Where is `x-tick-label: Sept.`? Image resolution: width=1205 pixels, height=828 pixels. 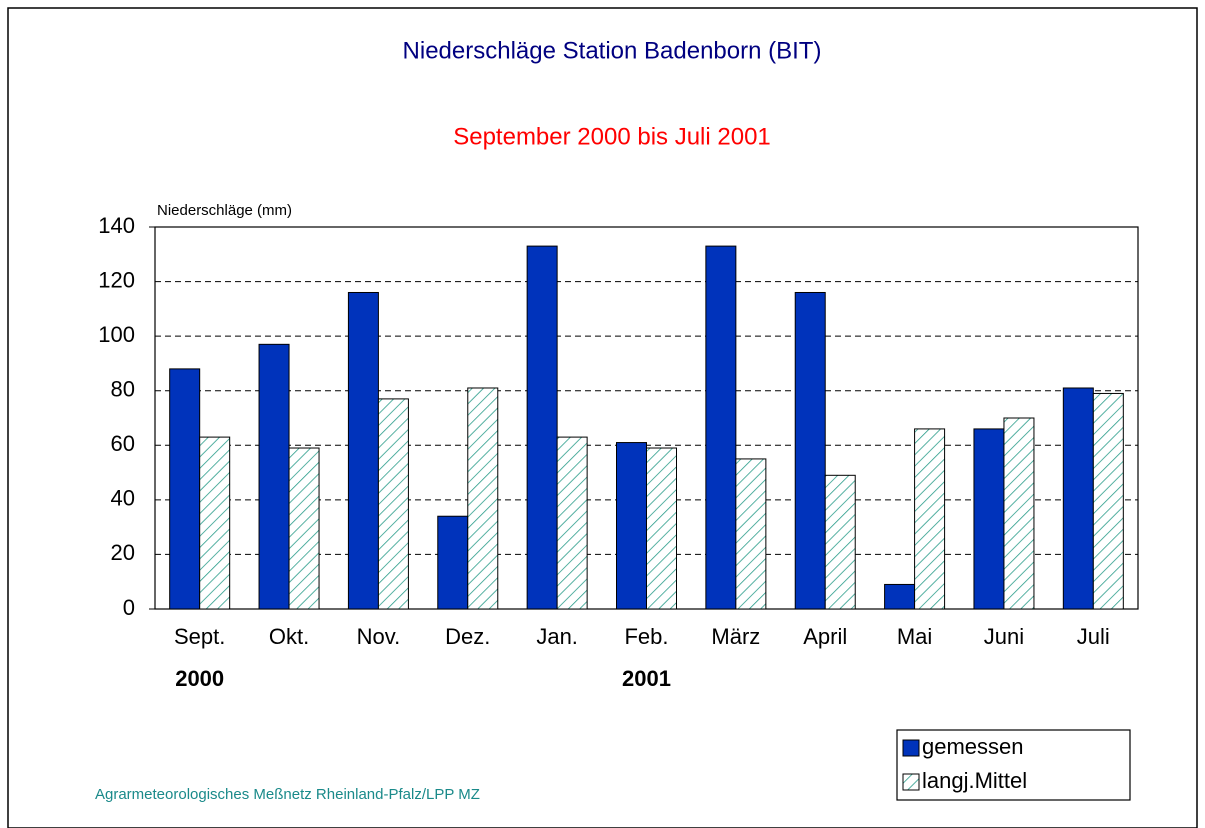 x-tick-label: Sept. is located at coordinates (199, 636).